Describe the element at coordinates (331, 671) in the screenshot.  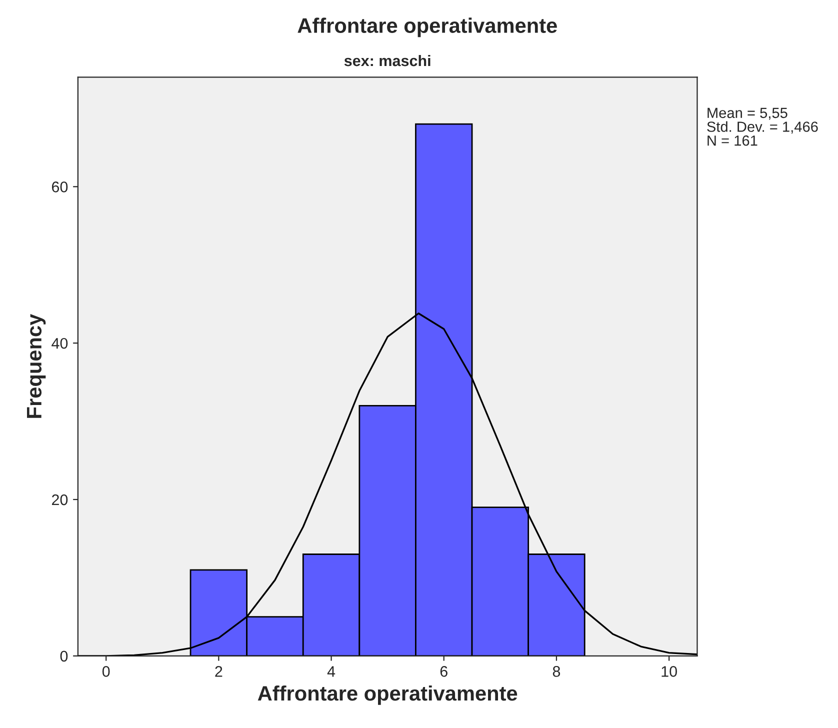
I see `x-tick-label: 4` at that location.